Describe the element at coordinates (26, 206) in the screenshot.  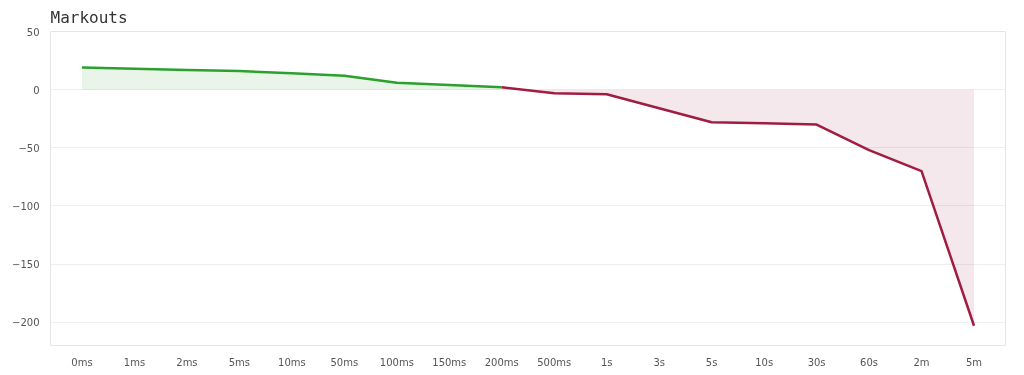
I see `y-tick-label: −100` at that location.